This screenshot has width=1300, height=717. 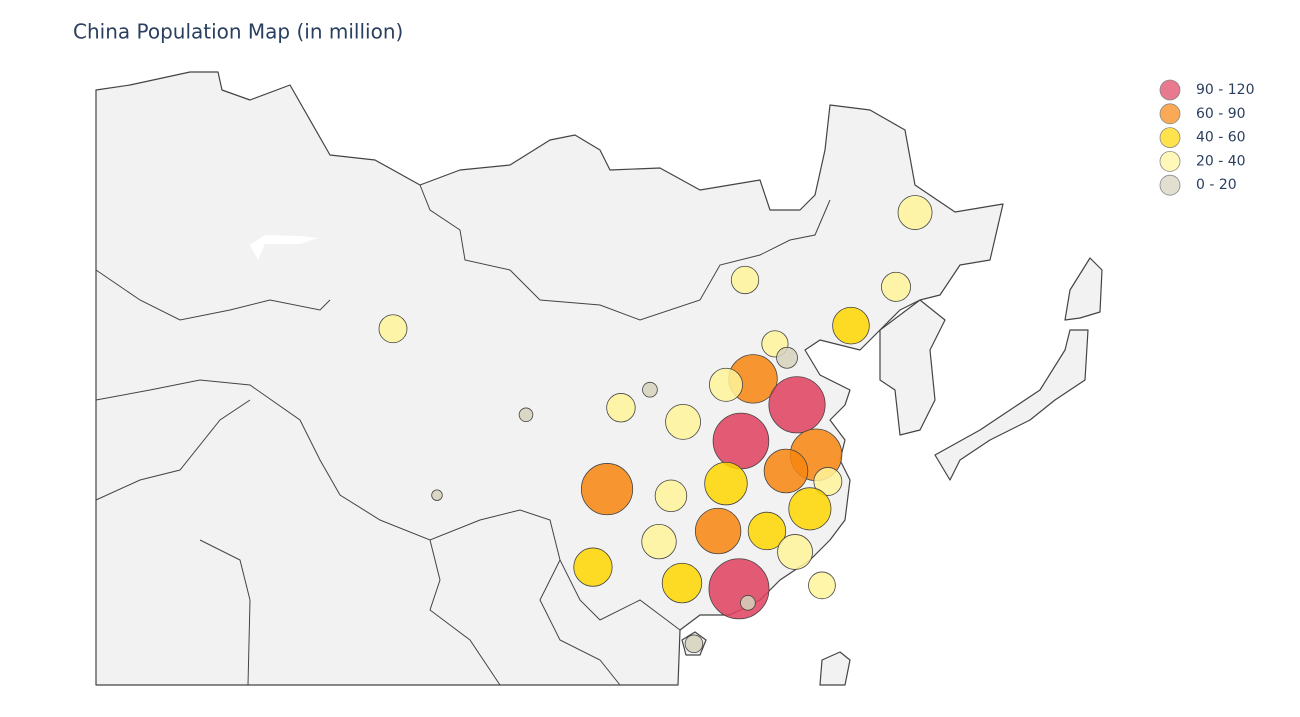 What do you see at coordinates (912, 367) in the screenshot?
I see `korea-landmass` at bounding box center [912, 367].